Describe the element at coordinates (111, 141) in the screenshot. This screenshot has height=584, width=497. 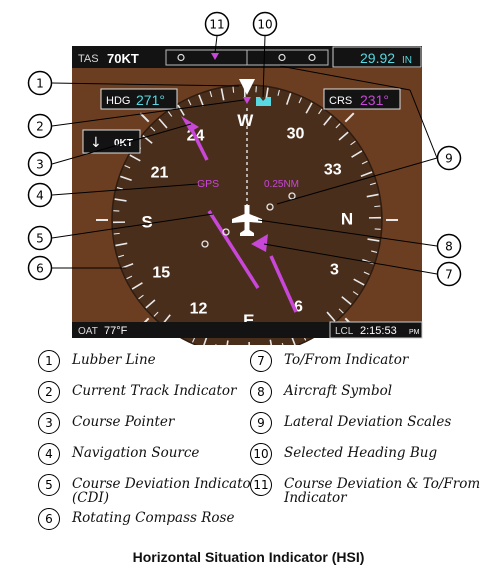
I see `wind-box` at that location.